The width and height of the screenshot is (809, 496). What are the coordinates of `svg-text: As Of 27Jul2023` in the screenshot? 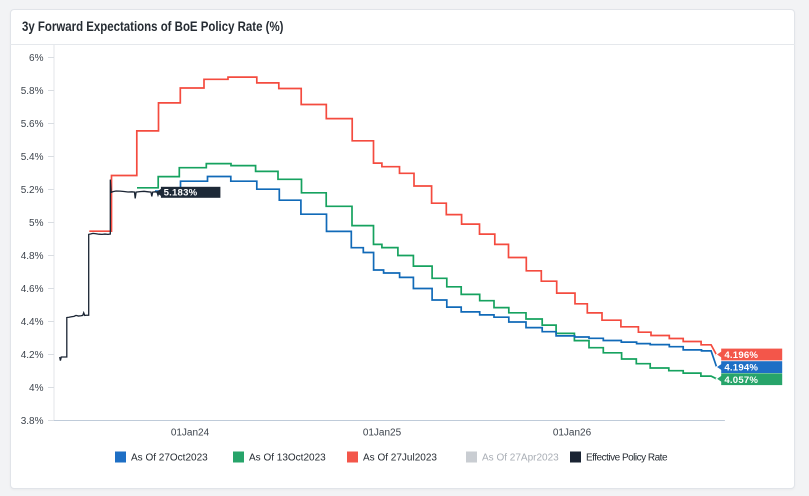 It's located at (400, 458).